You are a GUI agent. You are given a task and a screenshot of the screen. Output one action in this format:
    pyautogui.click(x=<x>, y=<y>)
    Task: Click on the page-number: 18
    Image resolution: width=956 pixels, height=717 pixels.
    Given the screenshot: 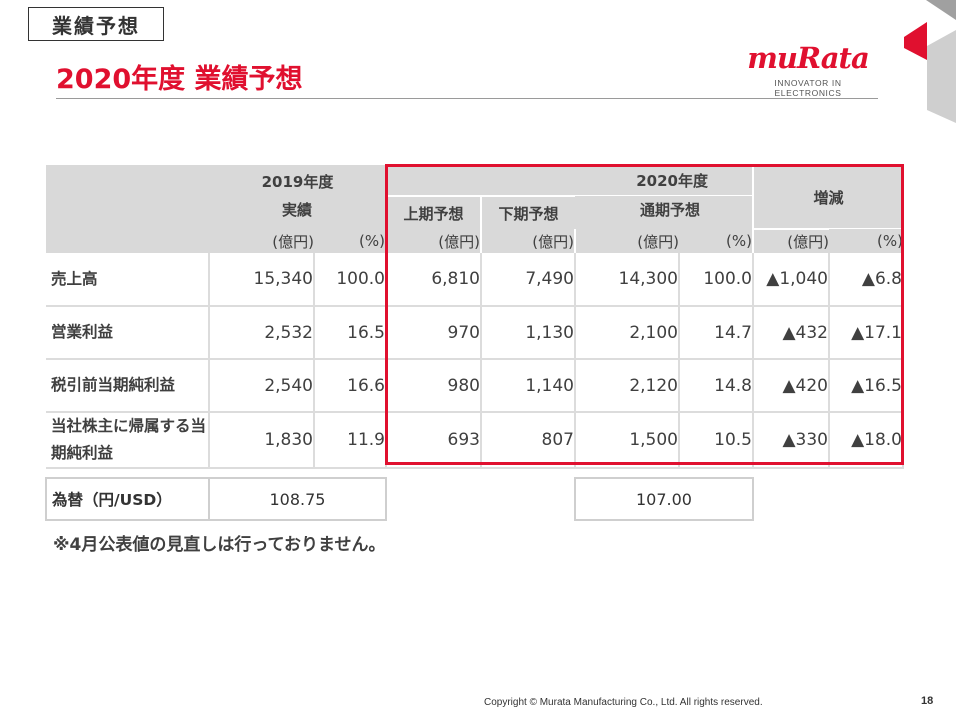 What is the action you would take?
    pyautogui.click(x=927, y=701)
    